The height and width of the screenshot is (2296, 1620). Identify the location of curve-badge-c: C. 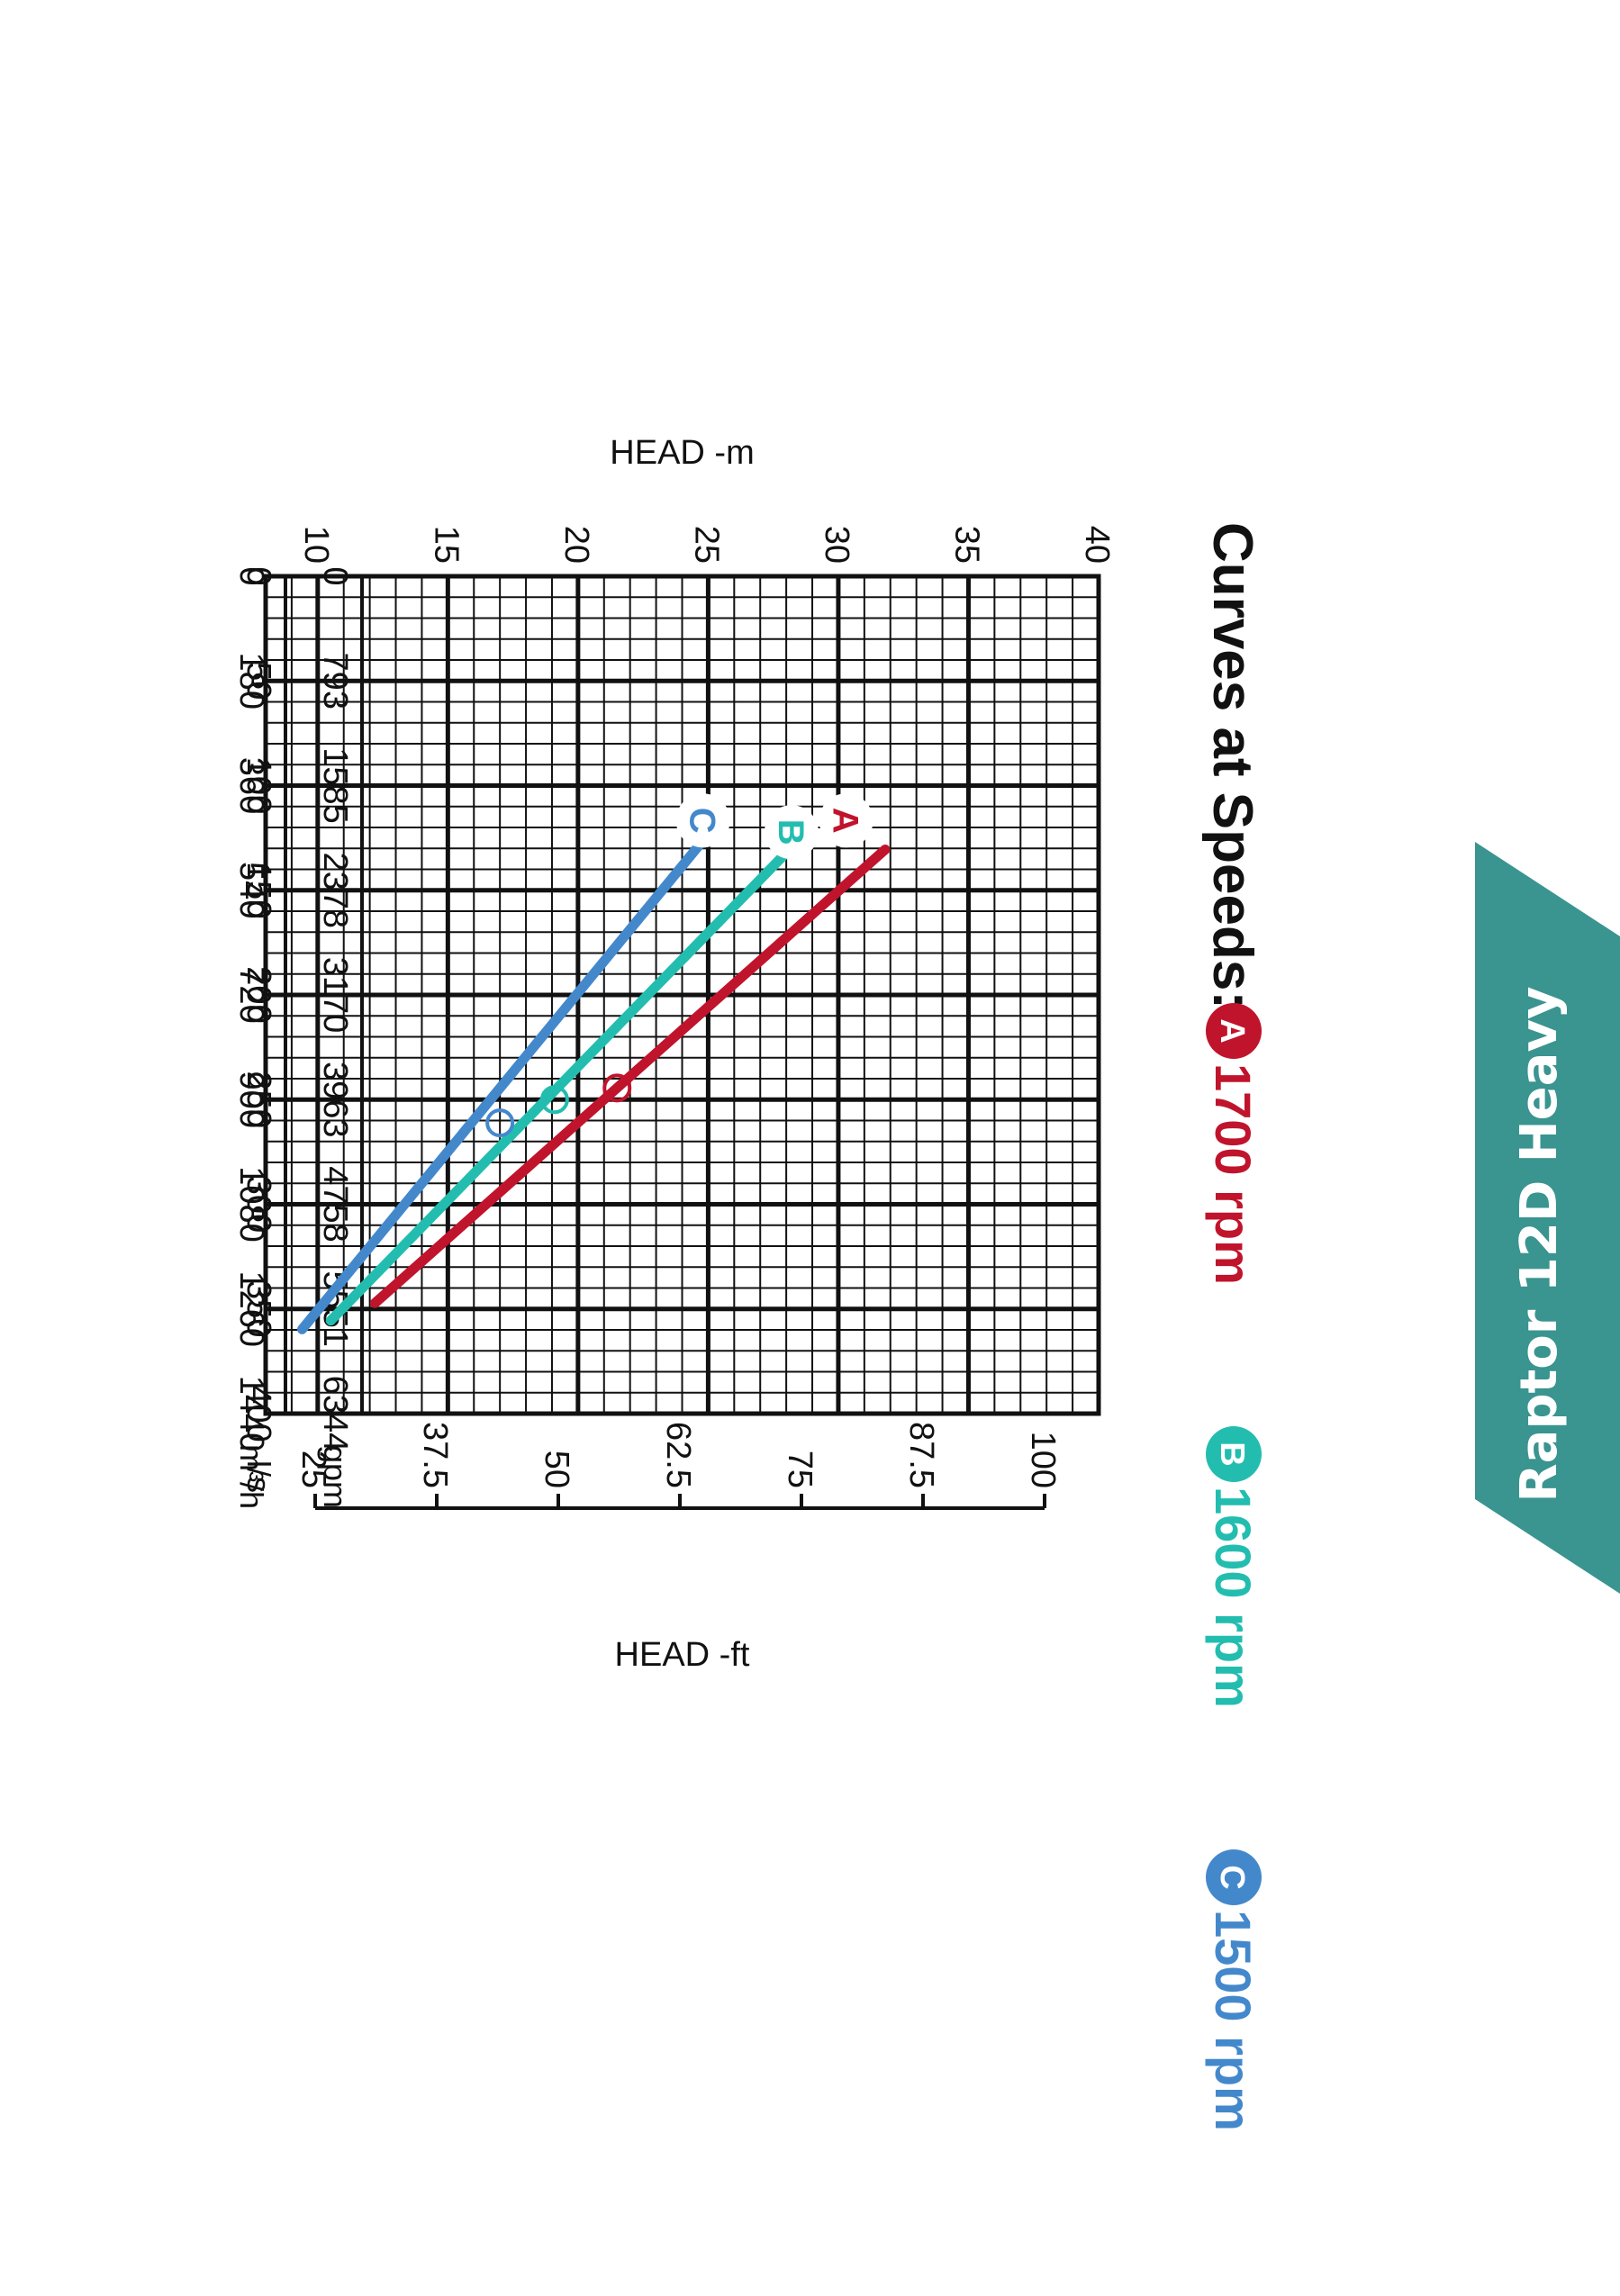
(702, 821).